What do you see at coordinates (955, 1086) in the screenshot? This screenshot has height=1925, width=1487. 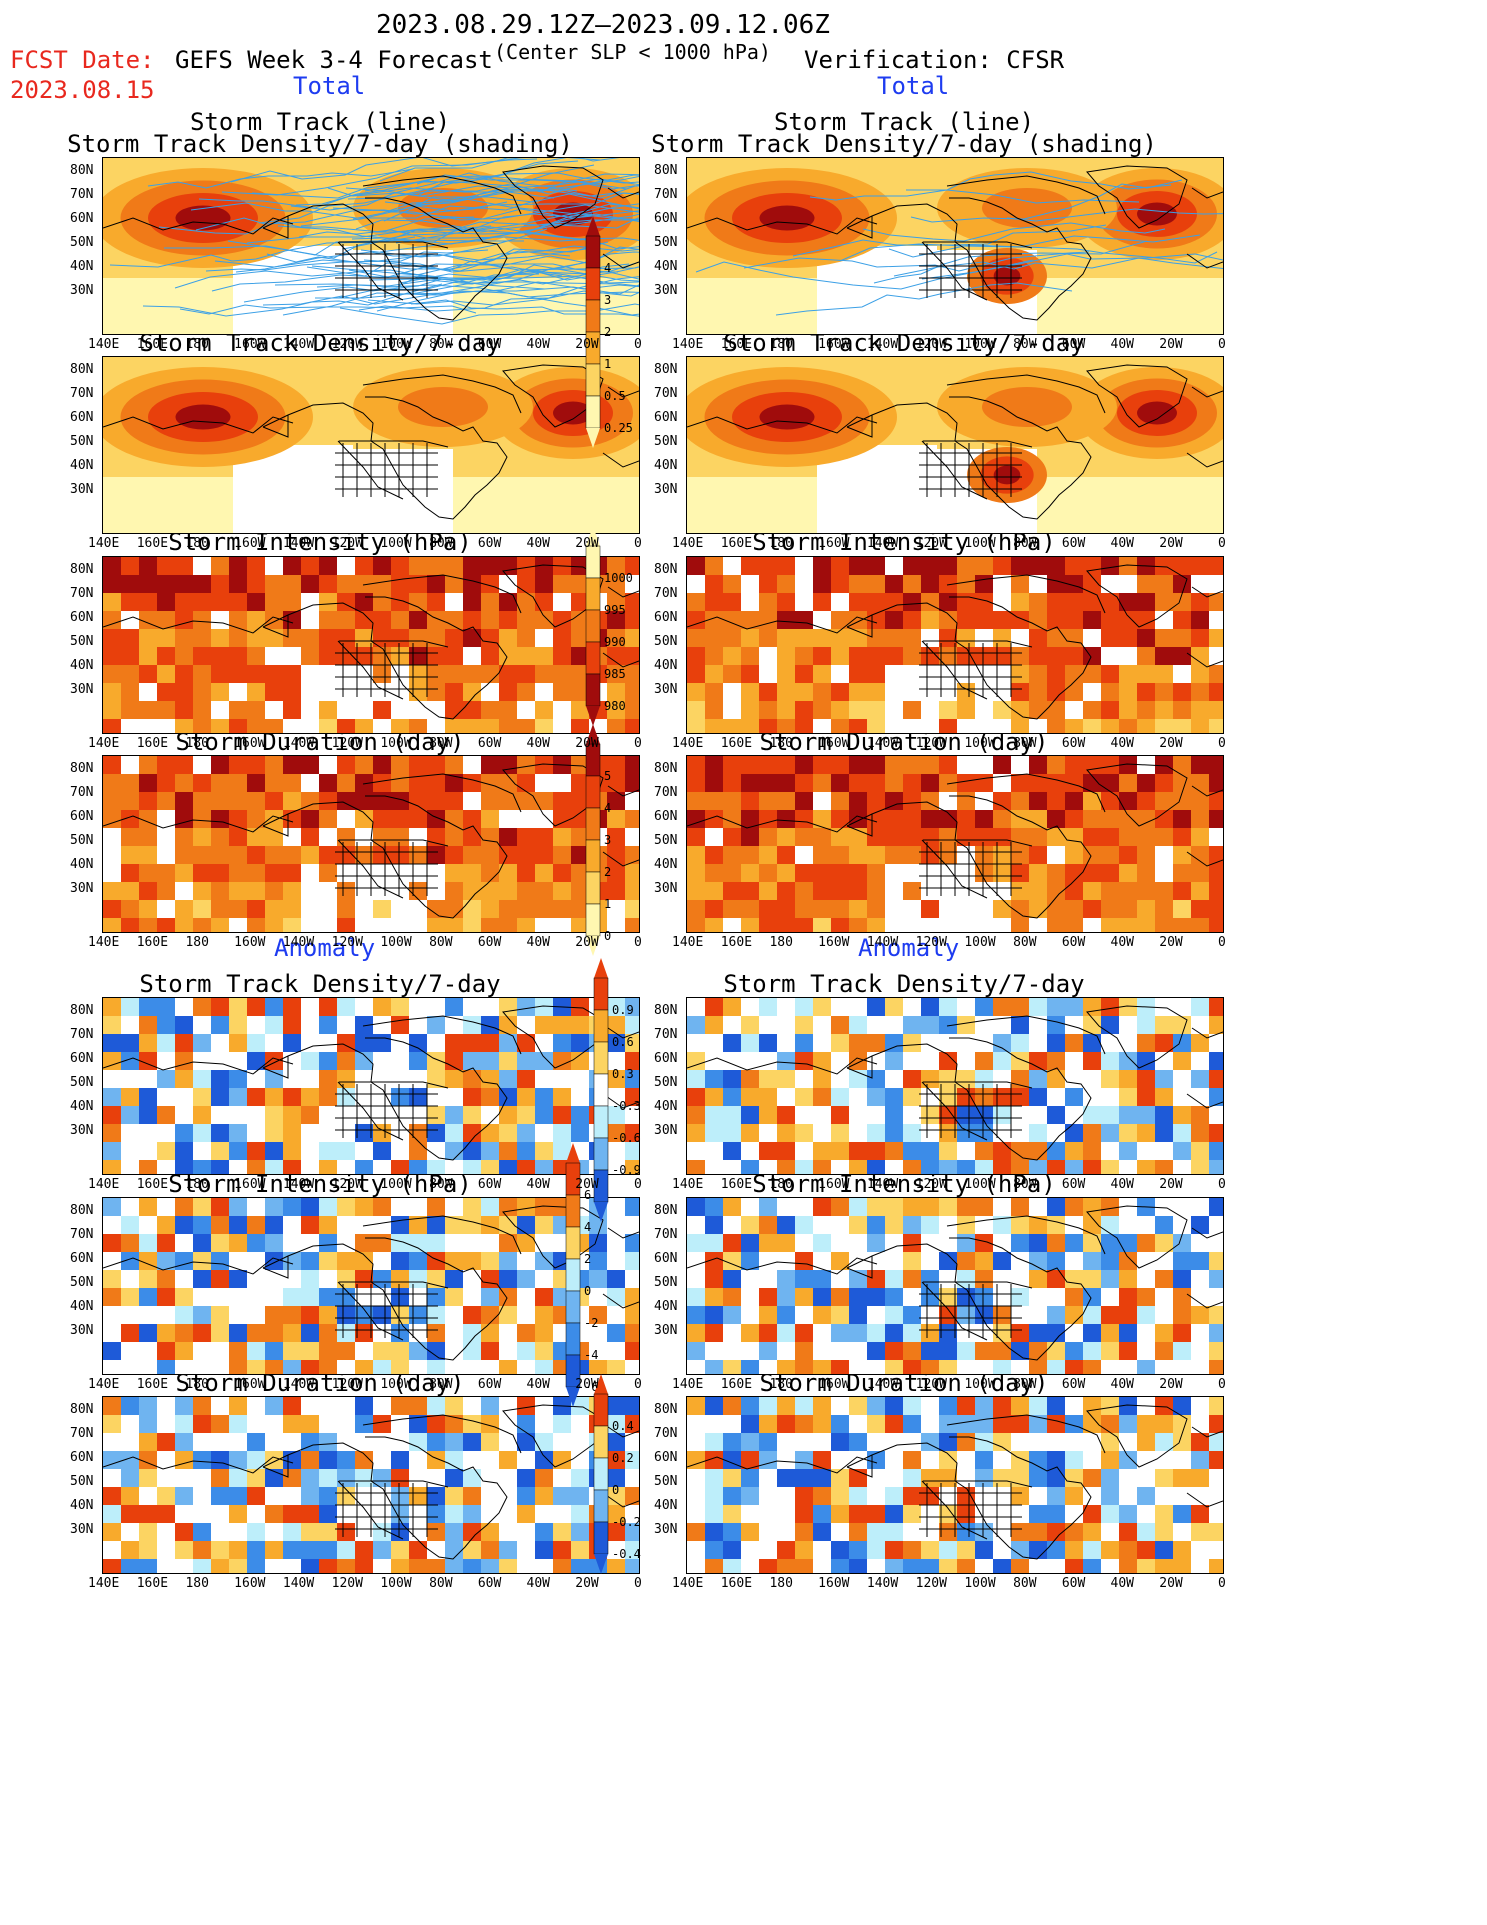 I see `map-density-anom-verification` at bounding box center [955, 1086].